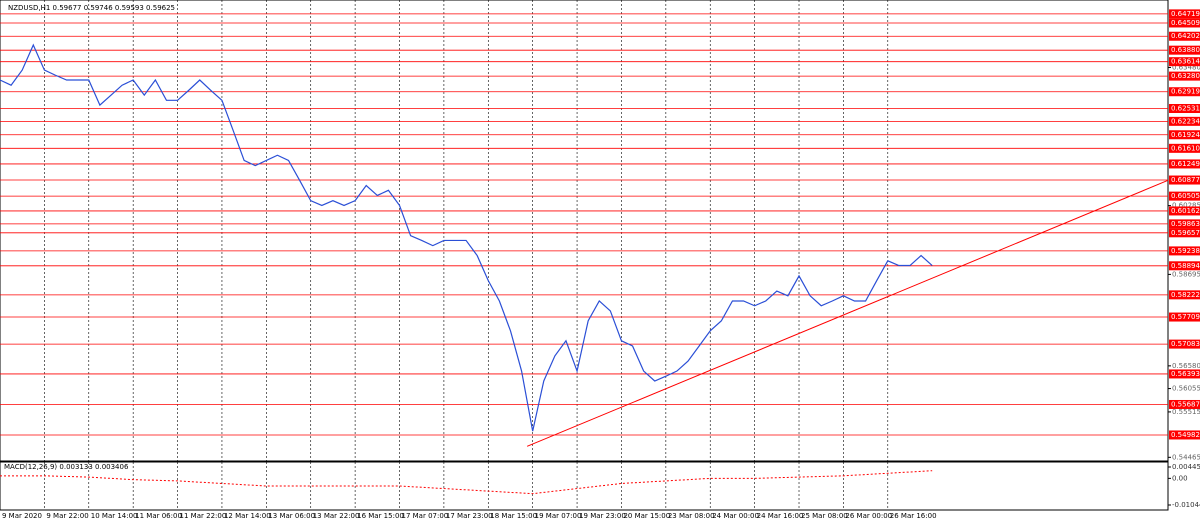  I want to click on level-label: 0.60505, so click(1185, 196).